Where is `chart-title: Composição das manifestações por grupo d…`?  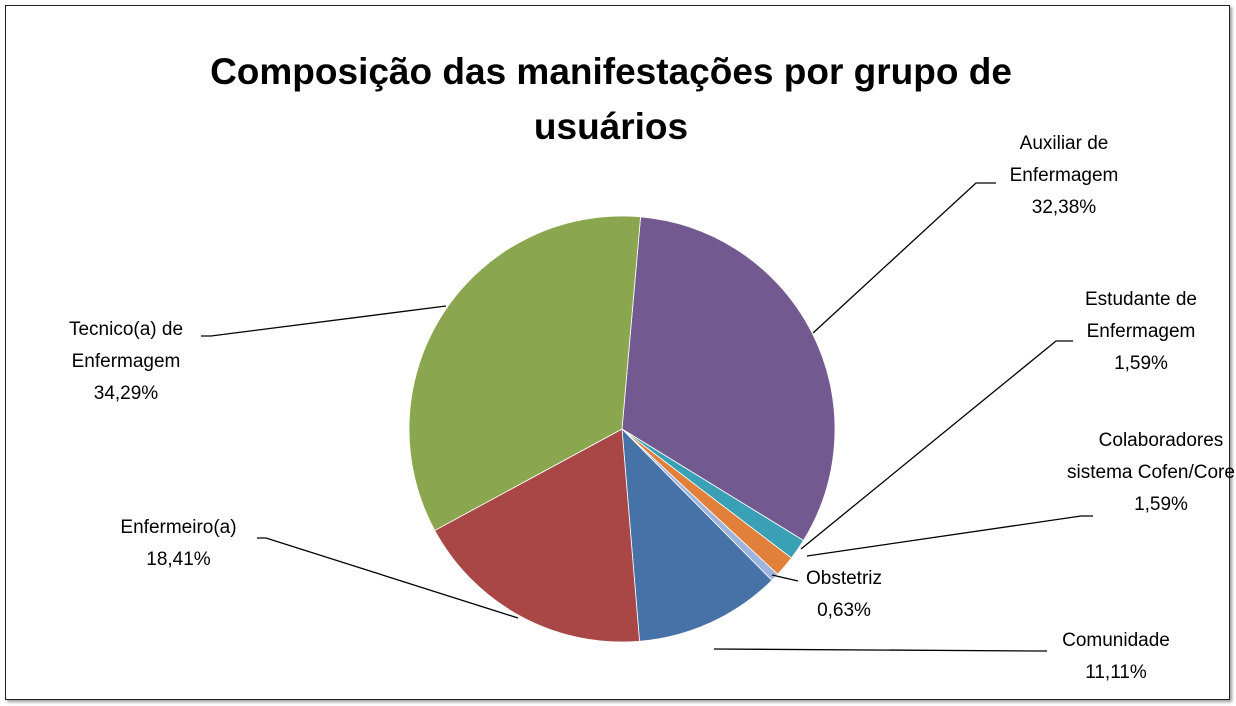
chart-title: Composição das manifestações por grupo d… is located at coordinates (611, 99).